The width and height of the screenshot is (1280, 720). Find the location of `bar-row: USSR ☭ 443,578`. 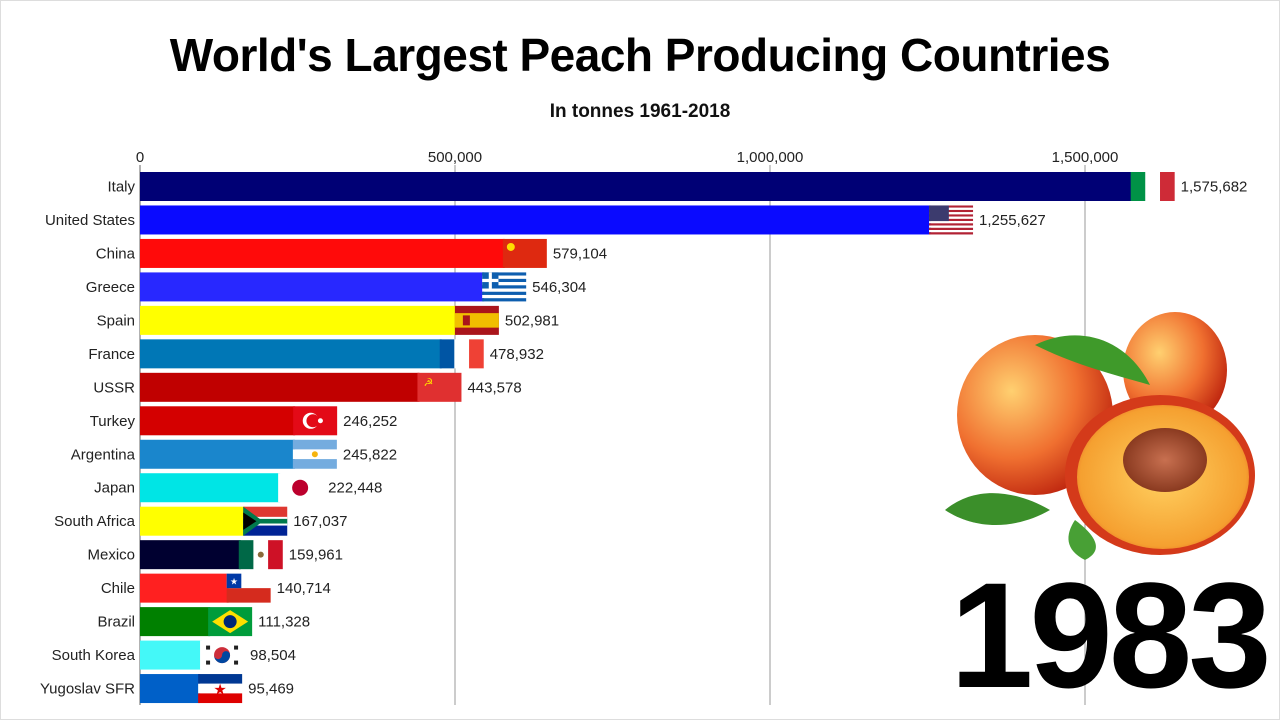

bar-row: USSR ☭ 443,578 is located at coordinates (307, 387).